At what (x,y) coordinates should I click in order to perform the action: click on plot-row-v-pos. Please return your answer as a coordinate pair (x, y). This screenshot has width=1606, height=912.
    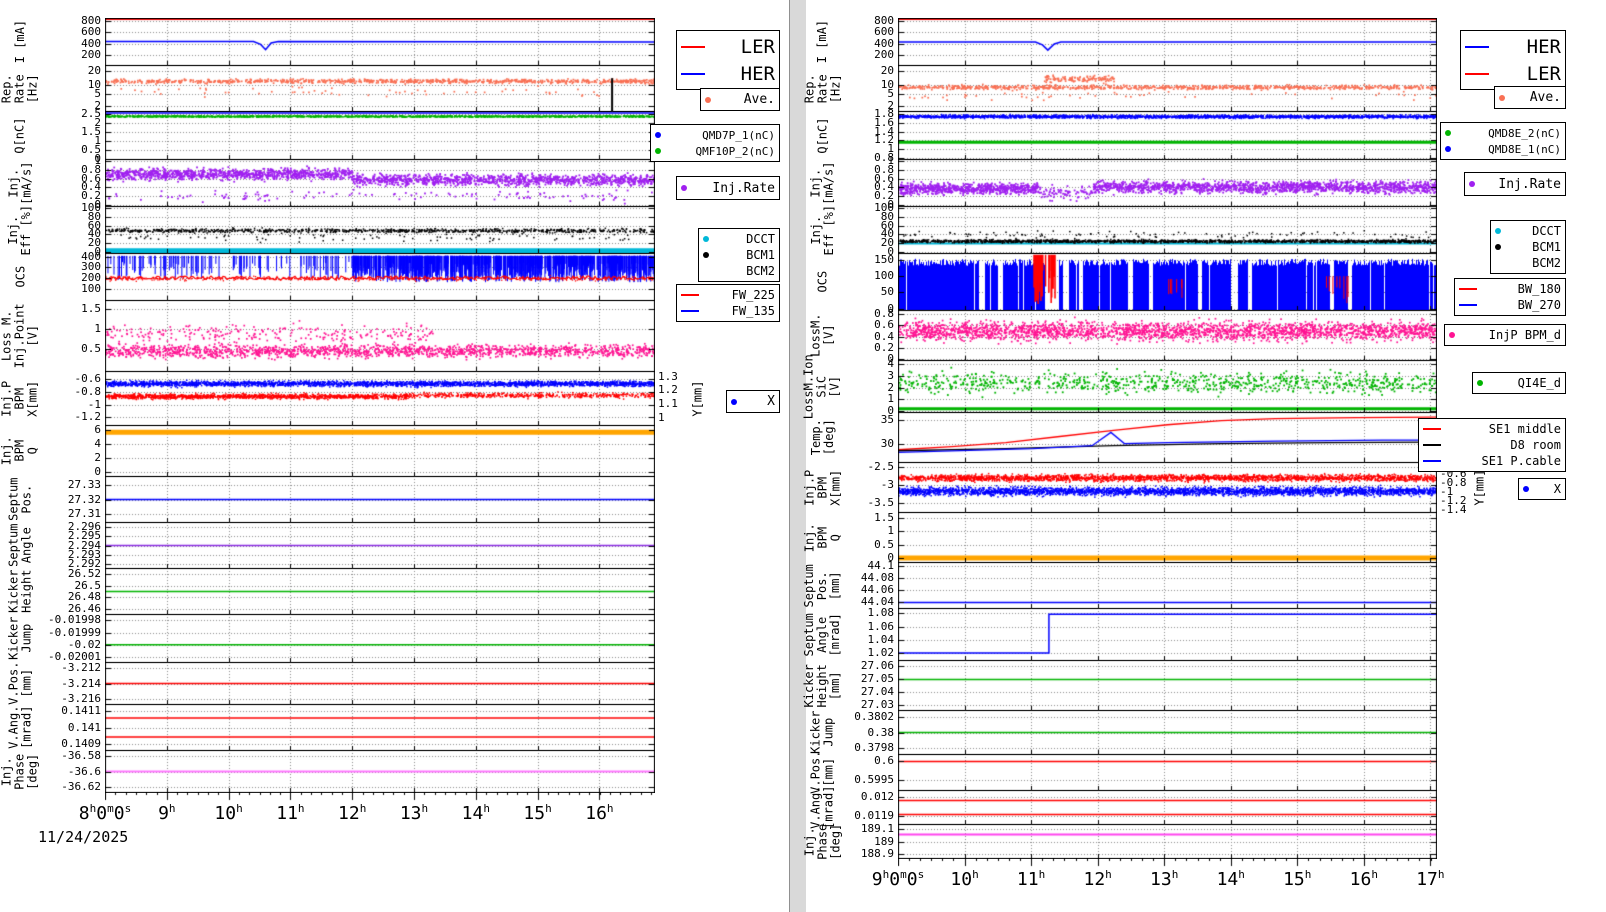
    Looking at the image, I should click on (1167, 772).